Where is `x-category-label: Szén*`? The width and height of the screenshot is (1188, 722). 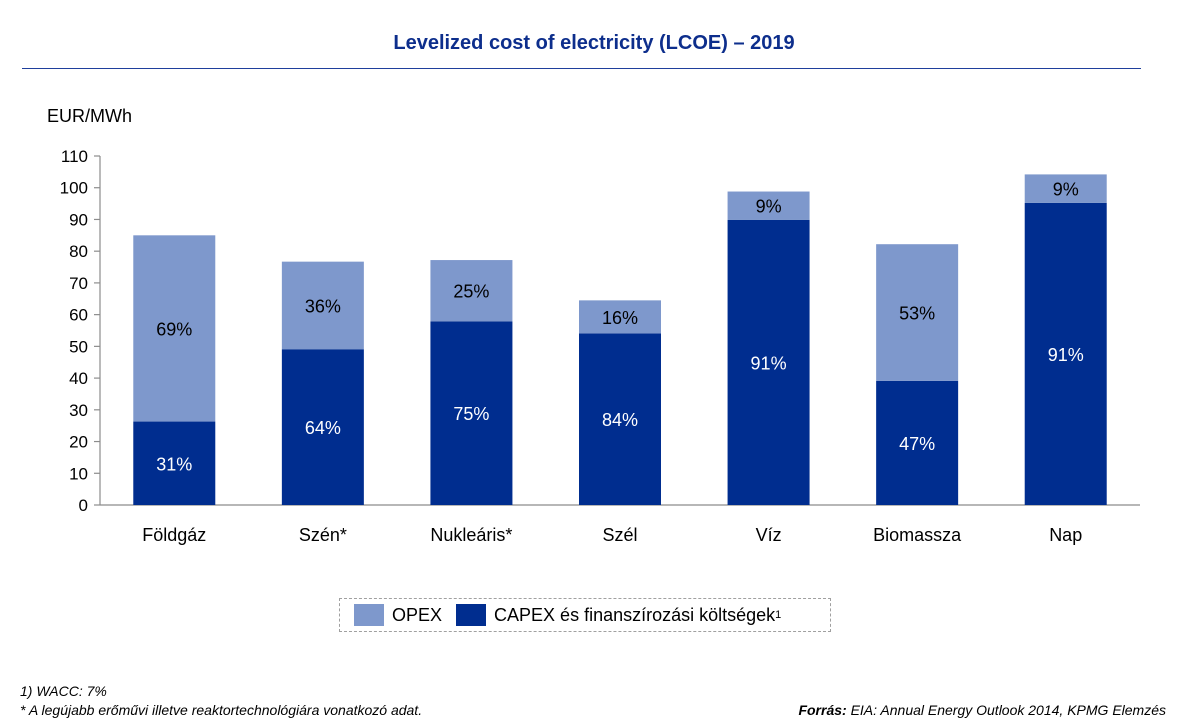
x-category-label: Szén* is located at coordinates (323, 535).